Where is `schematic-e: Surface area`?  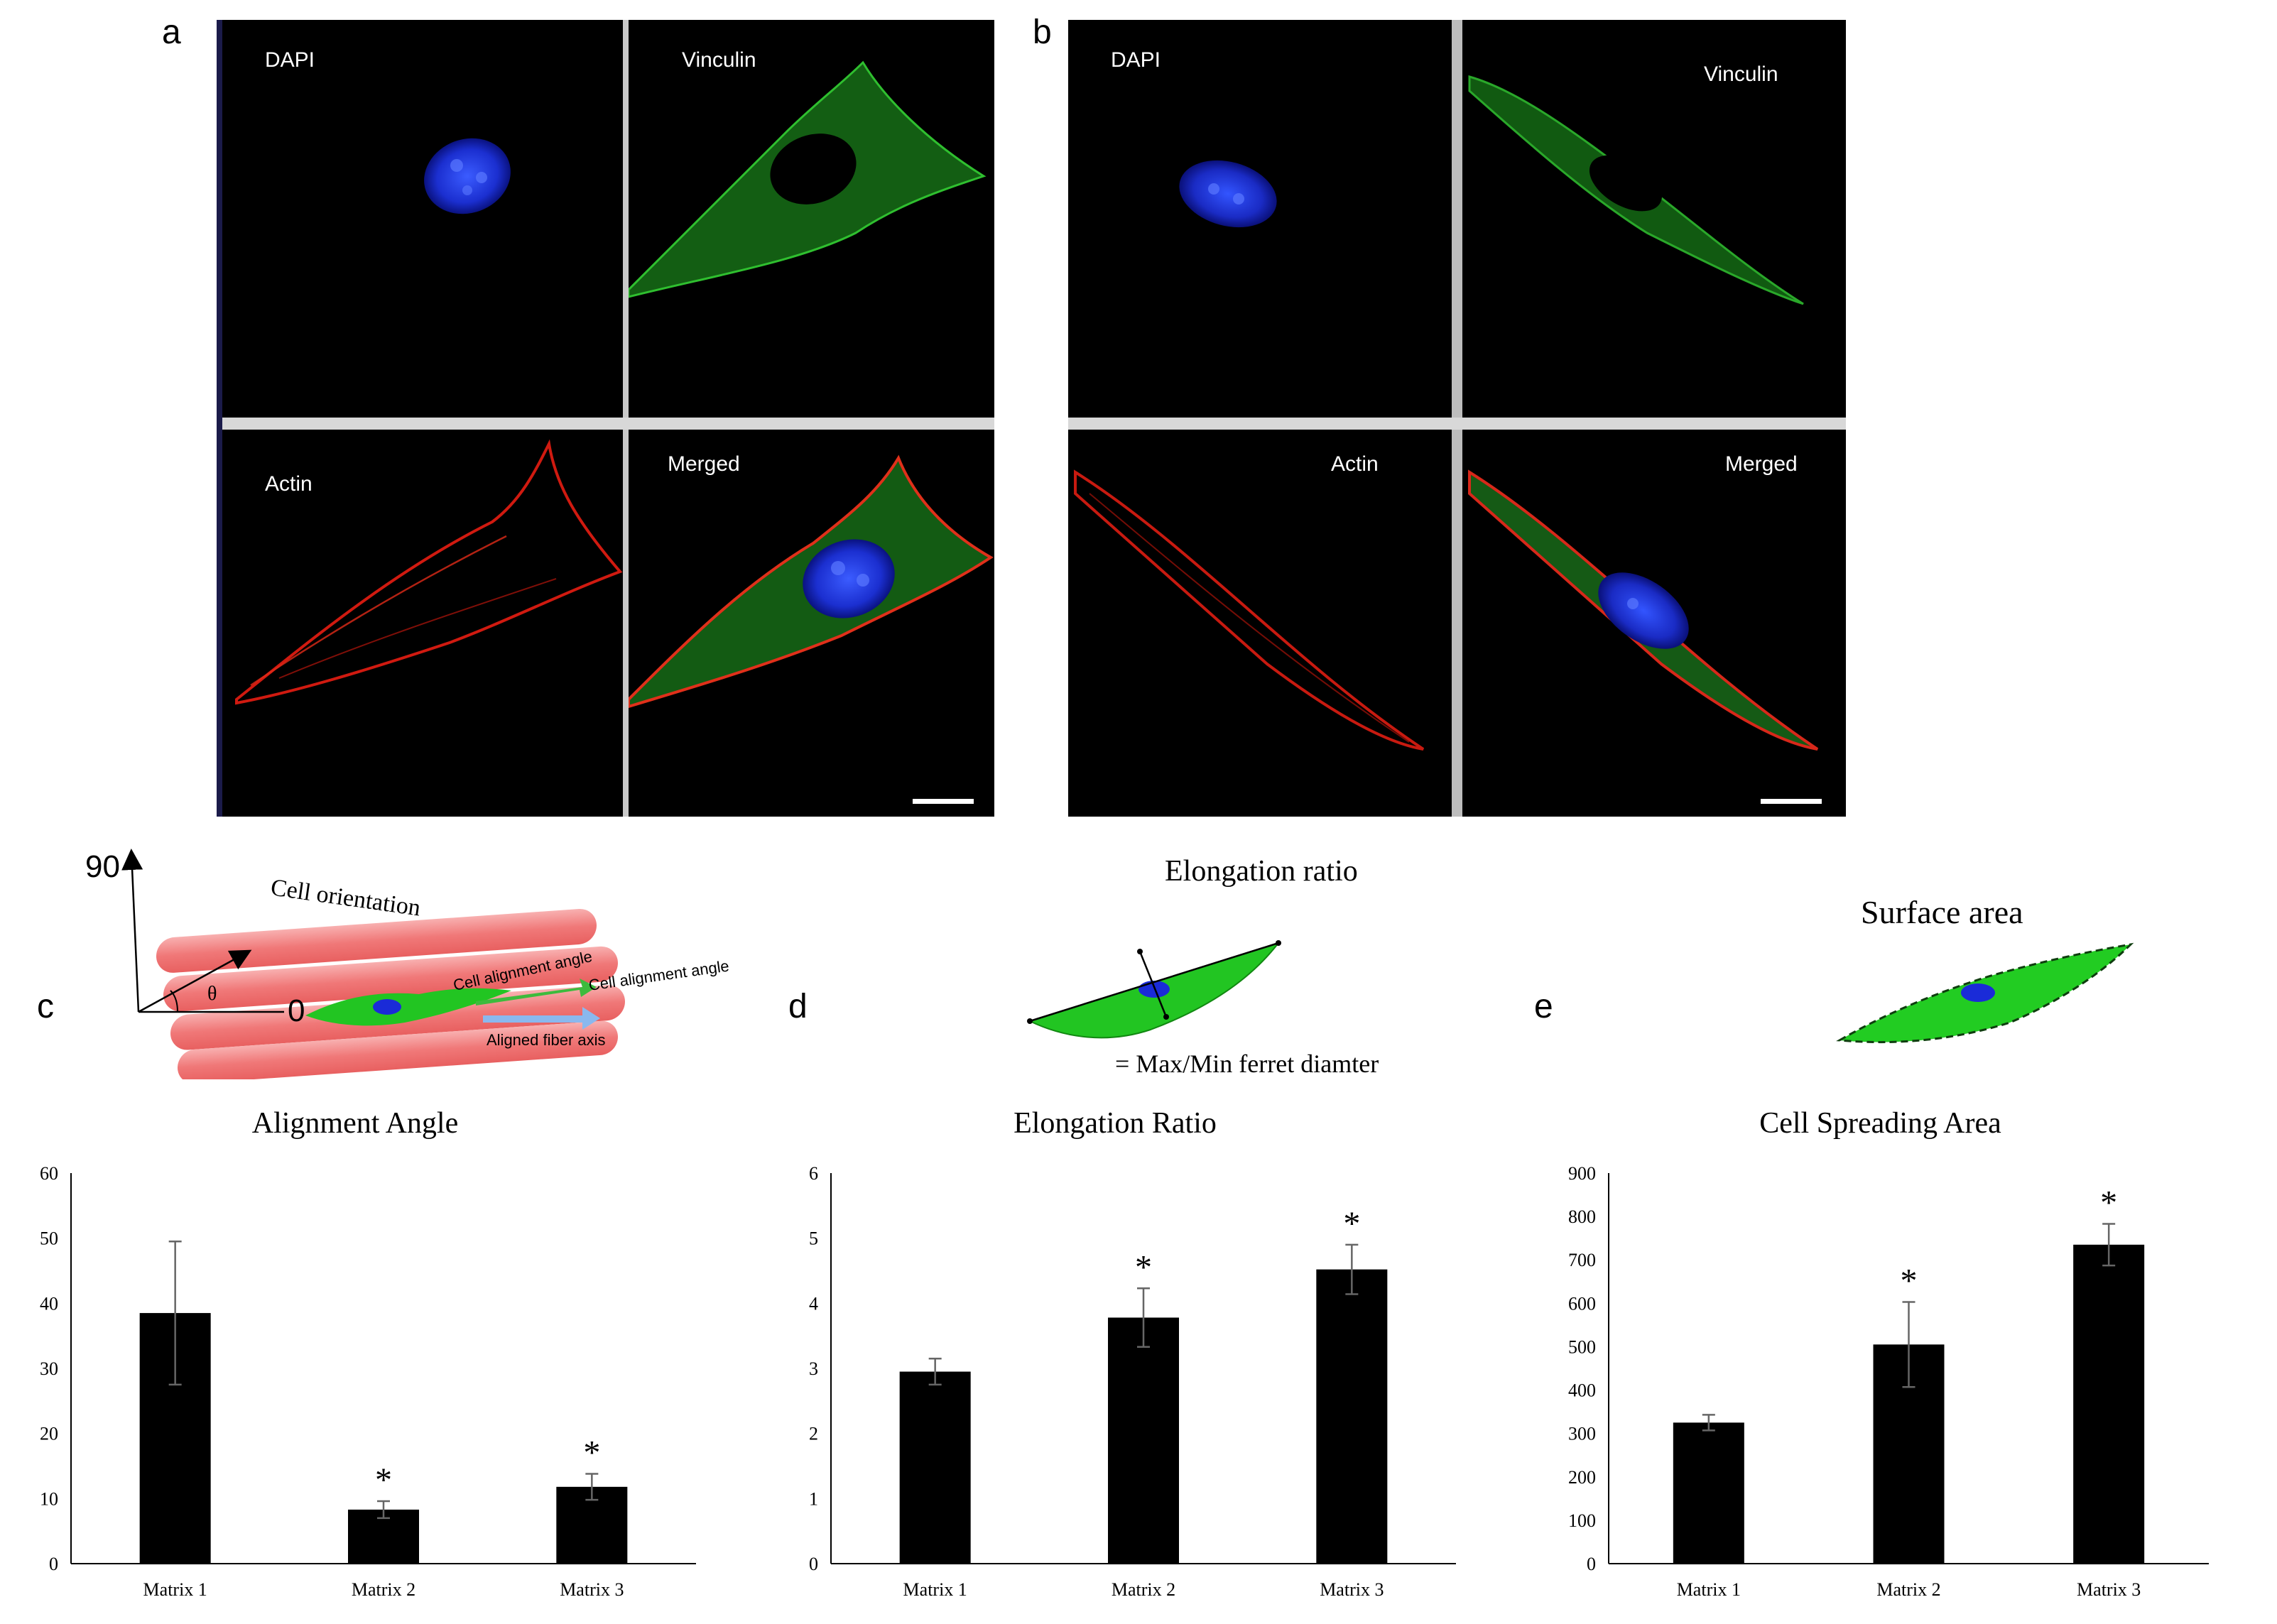 schematic-e: Surface area is located at coordinates (1985, 969).